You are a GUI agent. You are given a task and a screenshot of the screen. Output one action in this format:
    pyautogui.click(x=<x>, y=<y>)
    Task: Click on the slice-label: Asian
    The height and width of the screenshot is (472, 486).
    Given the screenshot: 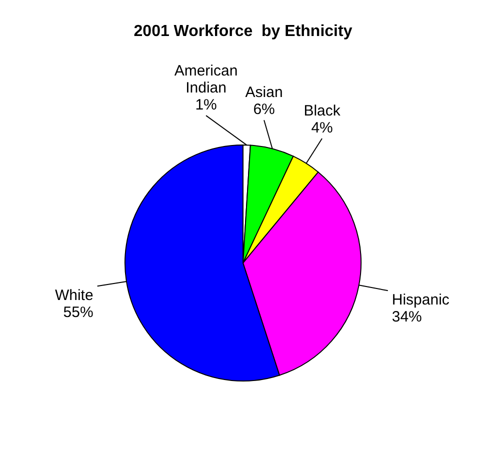 What is the action you would take?
    pyautogui.click(x=264, y=93)
    